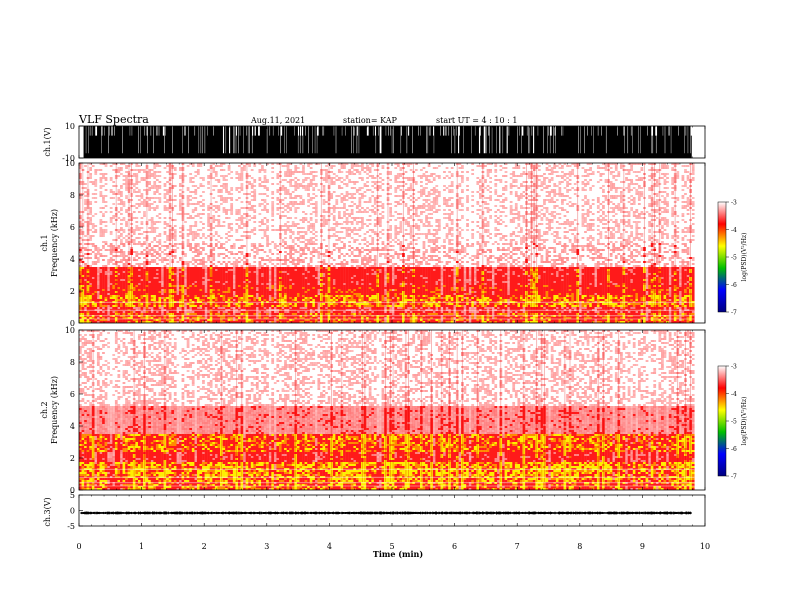 The height and width of the screenshot is (612, 792). What do you see at coordinates (734, 367) in the screenshot?
I see `colorbar-ch2-tick-label: -3` at bounding box center [734, 367].